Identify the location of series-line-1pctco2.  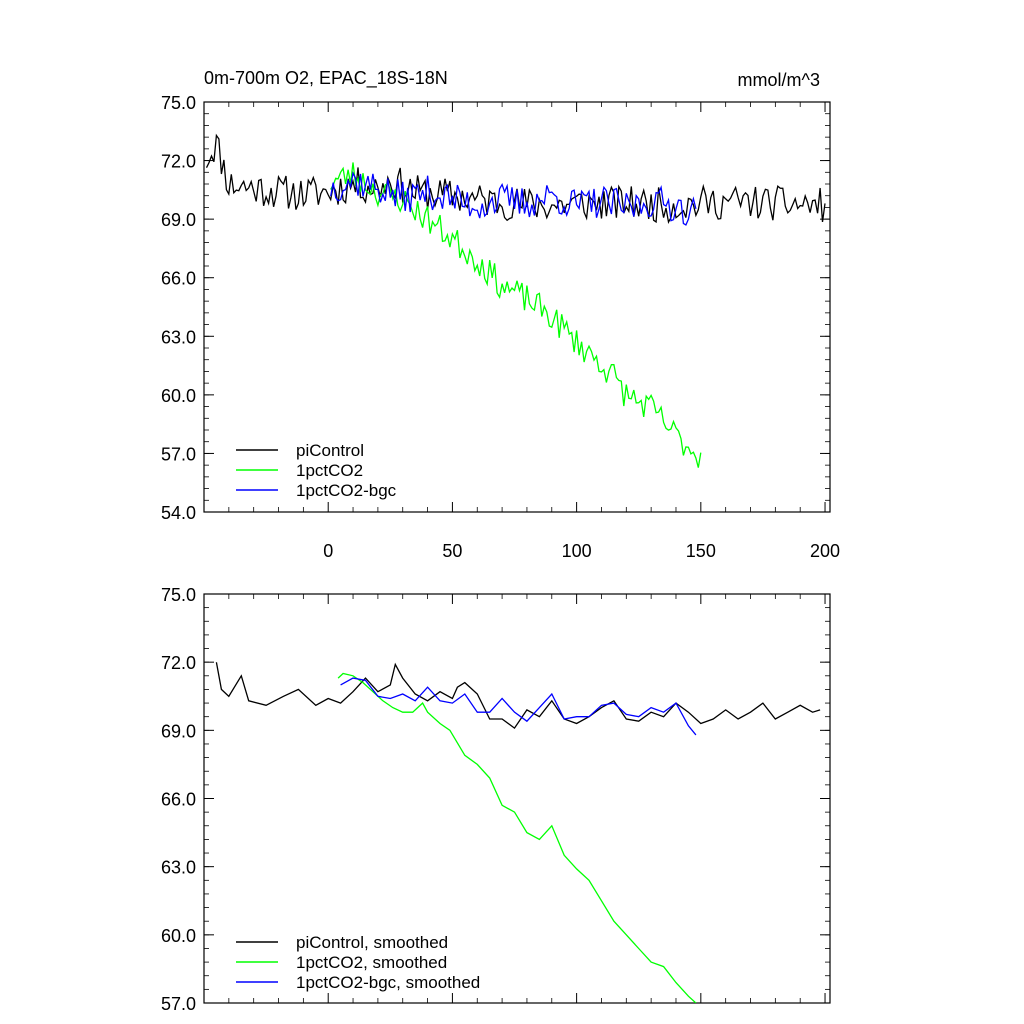
(516, 315).